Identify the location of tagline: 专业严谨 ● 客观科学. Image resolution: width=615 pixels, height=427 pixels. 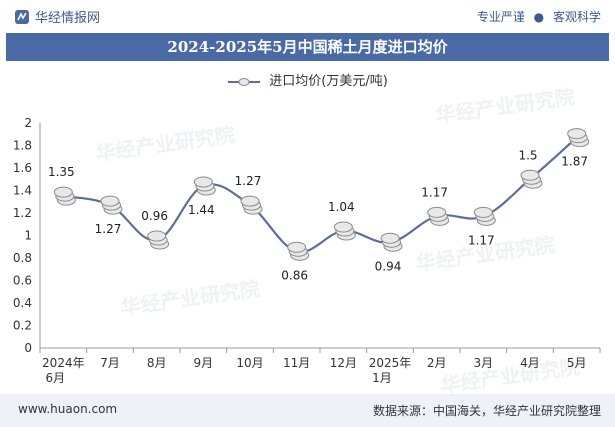
(539, 16).